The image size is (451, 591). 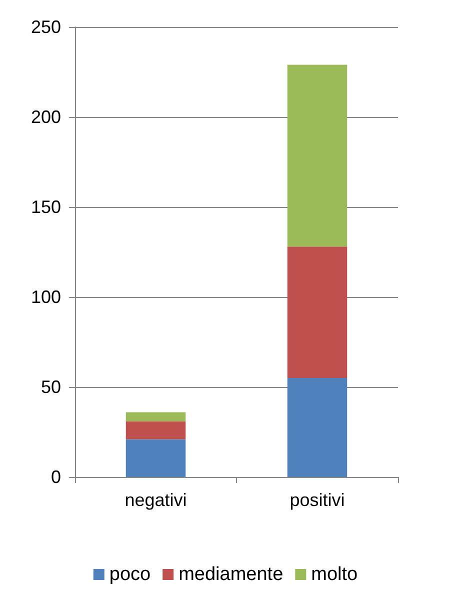 What do you see at coordinates (45, 117) in the screenshot?
I see `y-tick-label: 200` at bounding box center [45, 117].